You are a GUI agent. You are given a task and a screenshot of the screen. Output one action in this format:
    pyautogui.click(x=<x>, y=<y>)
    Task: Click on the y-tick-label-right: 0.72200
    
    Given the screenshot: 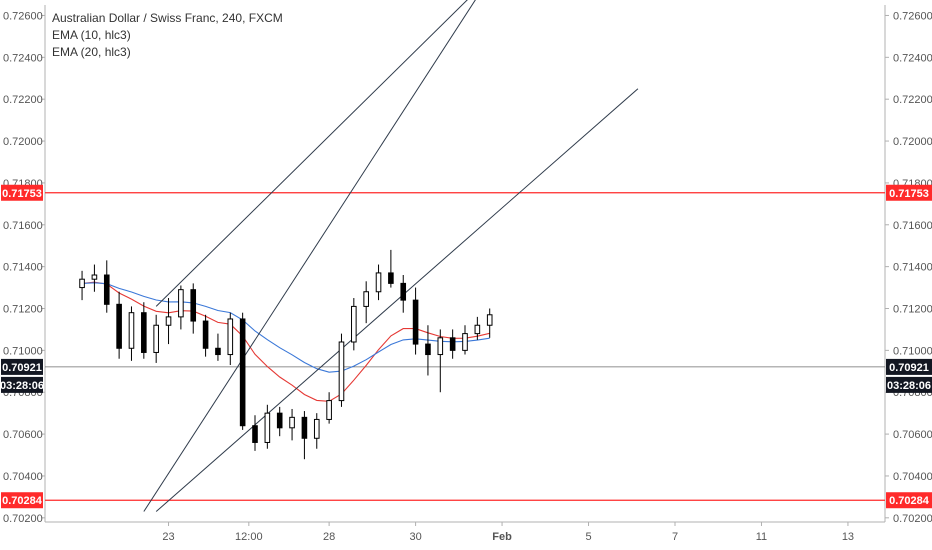 What is the action you would take?
    pyautogui.click(x=912, y=100)
    